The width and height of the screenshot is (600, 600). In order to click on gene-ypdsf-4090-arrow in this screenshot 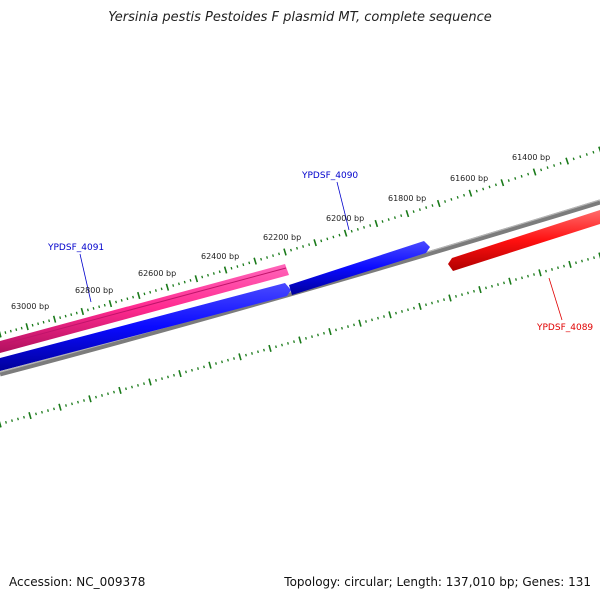, I will do `click(359, 268)`.